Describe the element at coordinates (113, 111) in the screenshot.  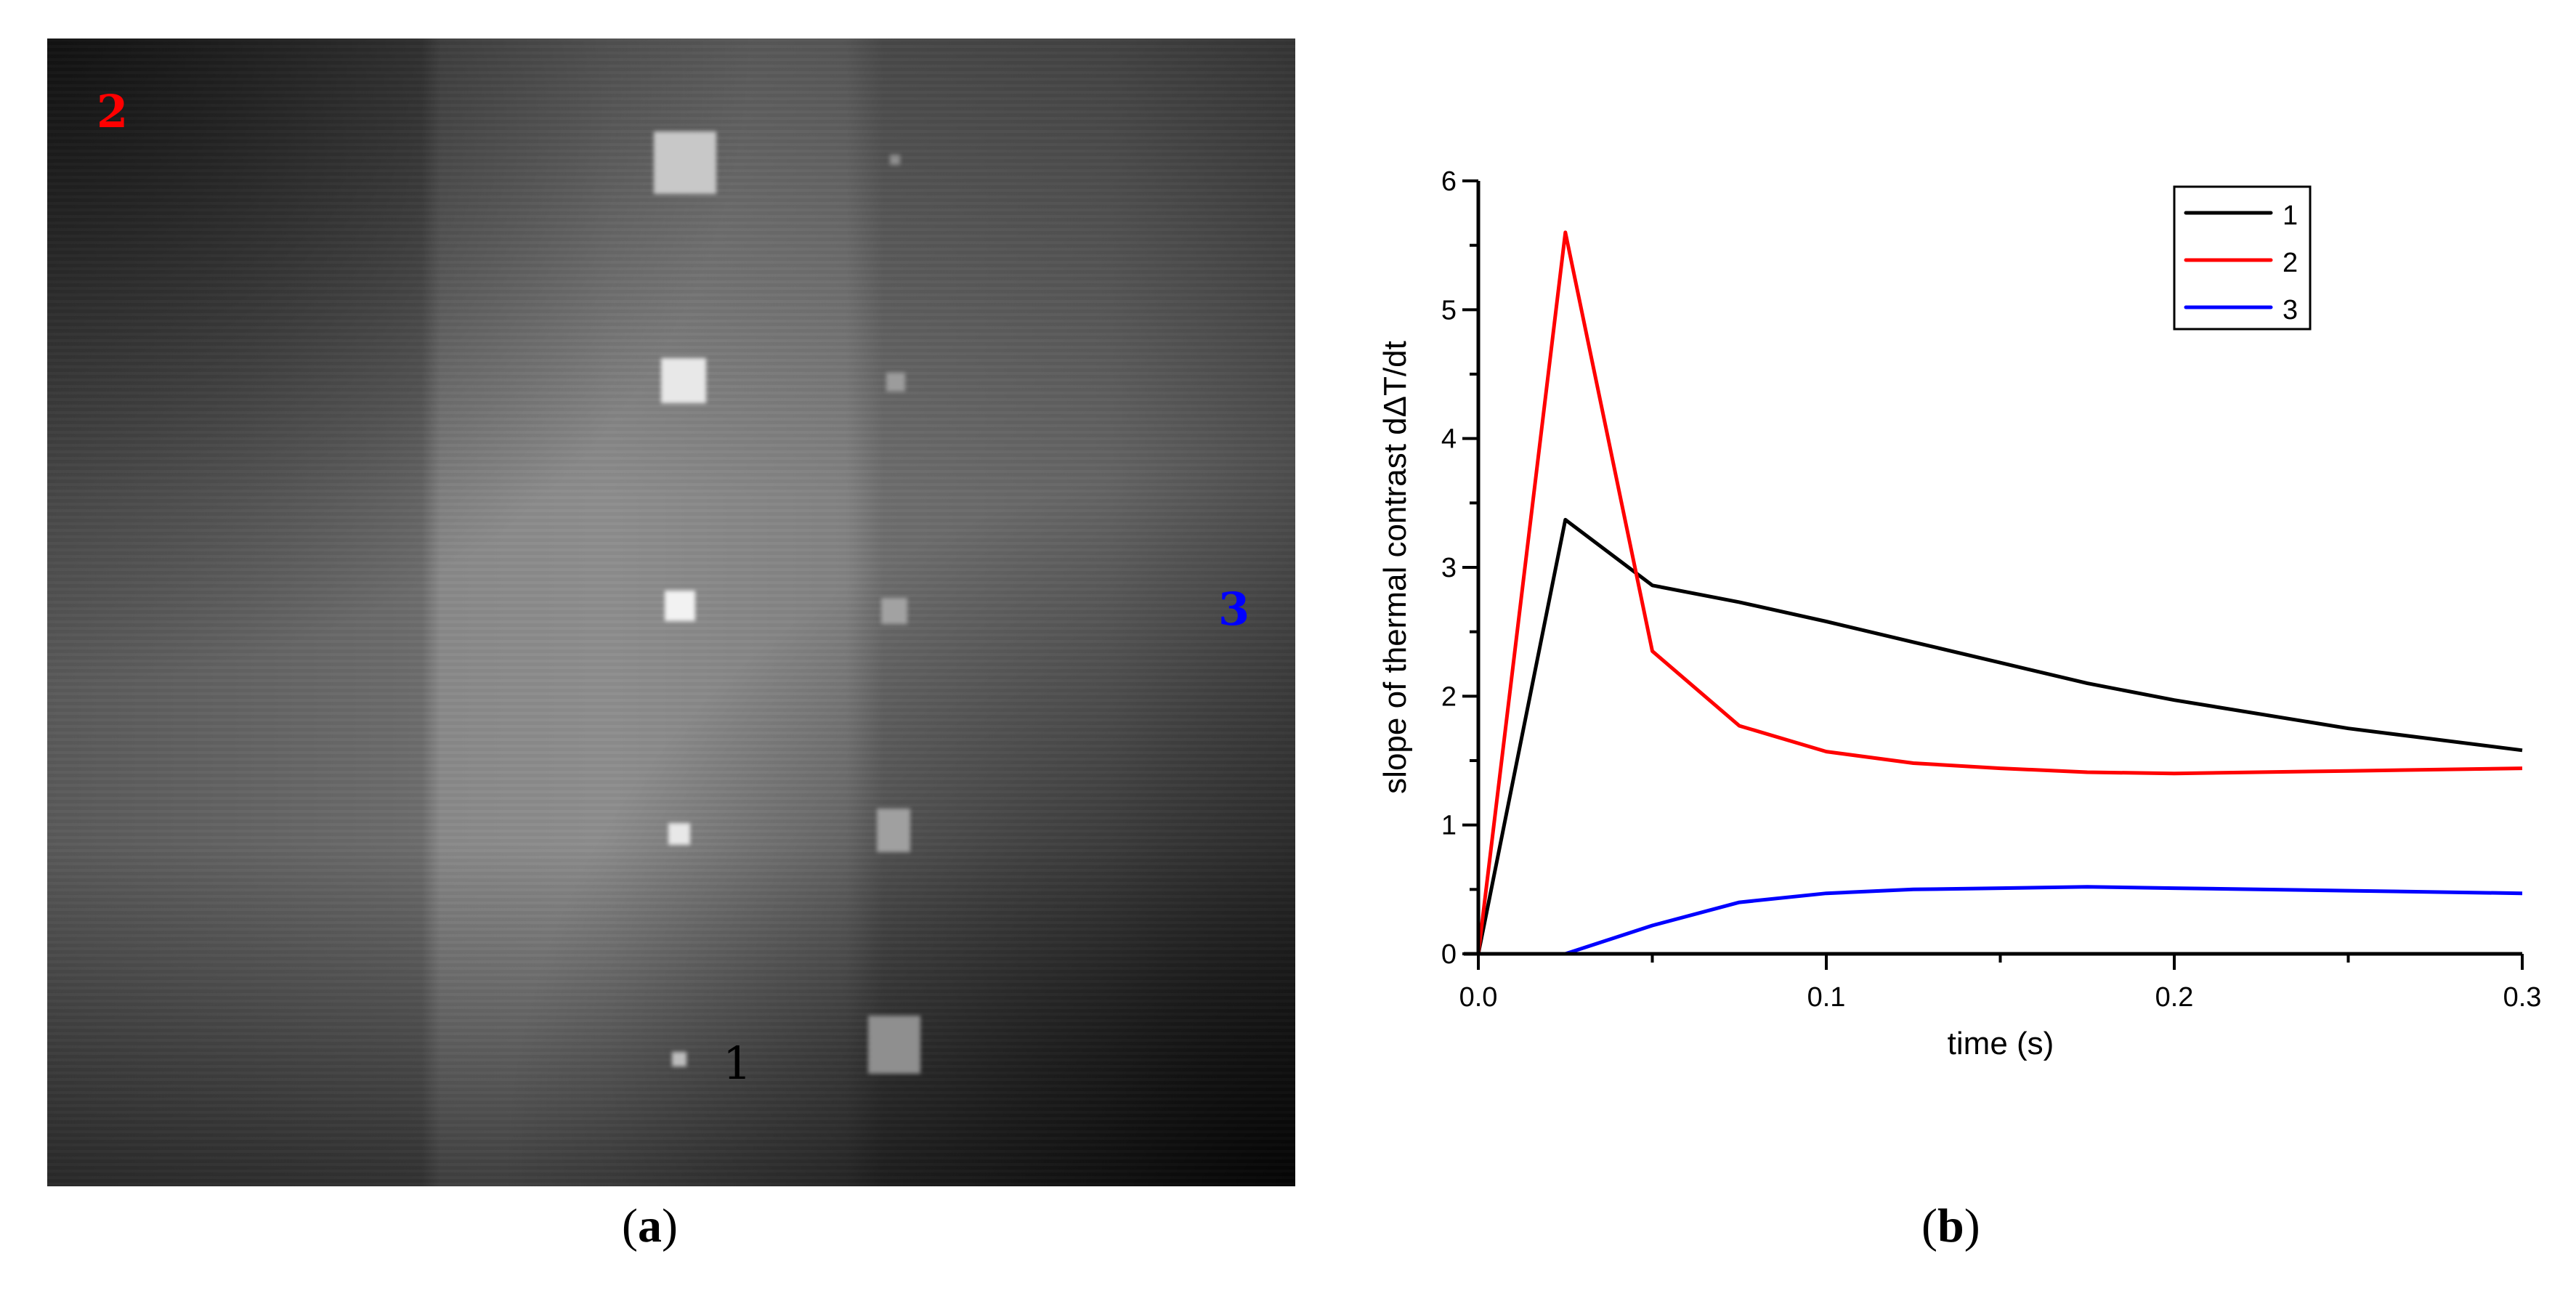
I see `region-label-2: 2` at that location.